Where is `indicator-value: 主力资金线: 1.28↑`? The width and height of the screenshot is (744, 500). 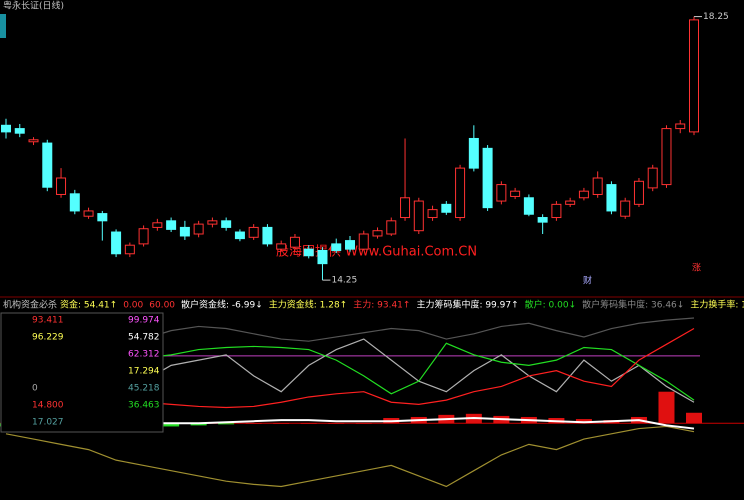
indicator-value: 主力资金线: 1.28↑ is located at coordinates (308, 305).